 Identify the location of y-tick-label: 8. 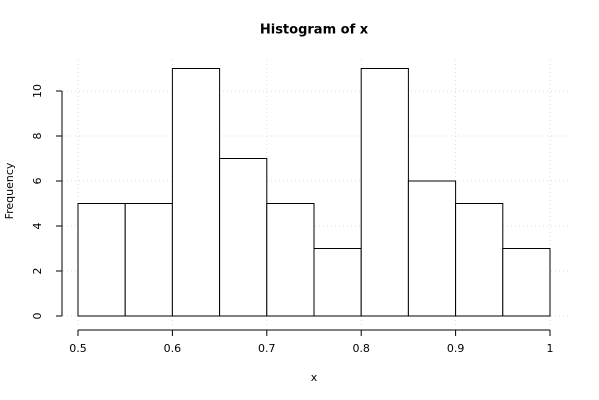
(37, 136).